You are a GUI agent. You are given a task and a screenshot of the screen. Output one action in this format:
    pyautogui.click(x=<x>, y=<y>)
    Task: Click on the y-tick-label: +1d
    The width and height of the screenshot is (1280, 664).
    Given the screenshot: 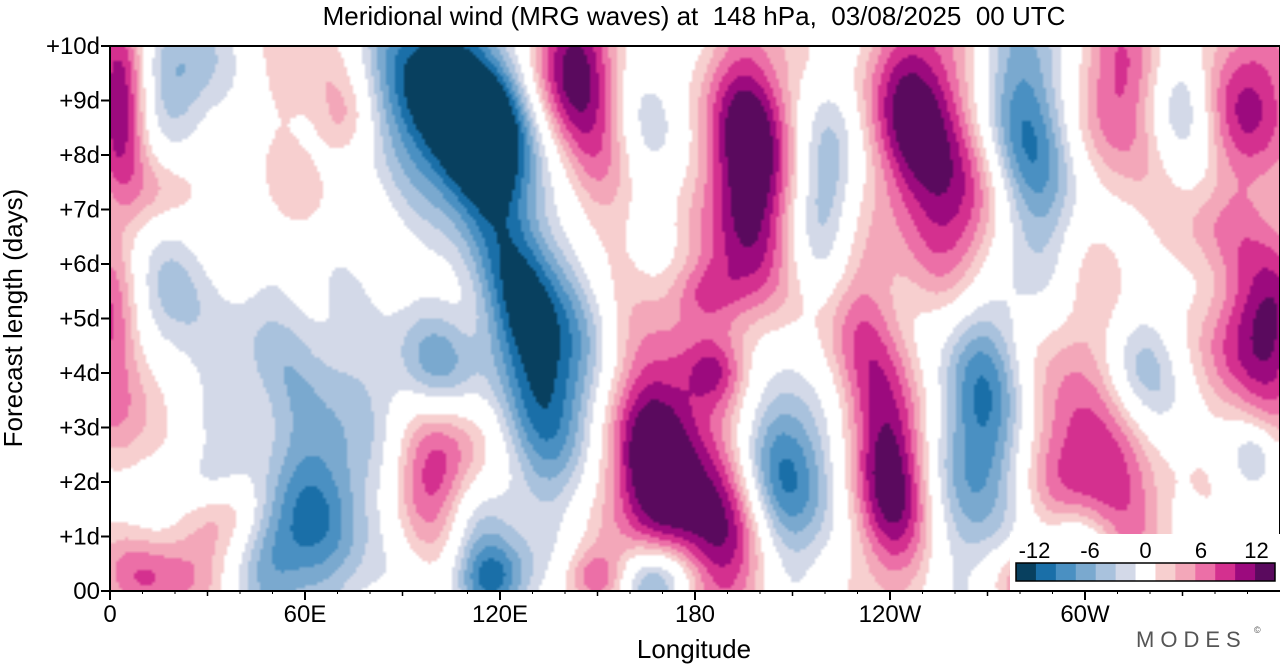 What is the action you would take?
    pyautogui.click(x=79, y=537)
    